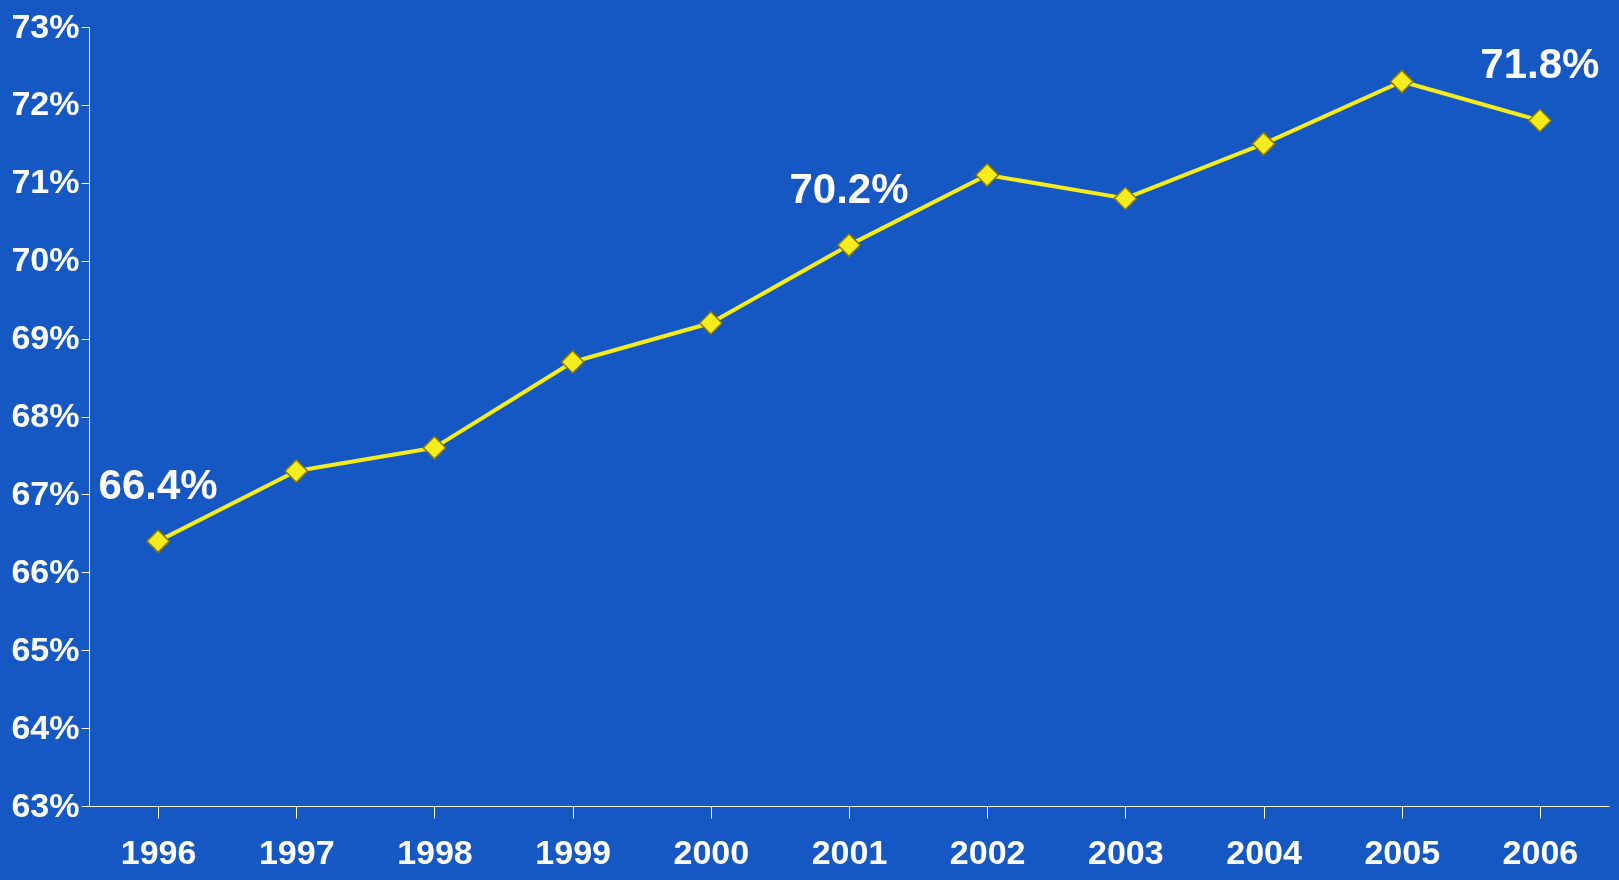  I want to click on data-label: 71.8%, so click(1540, 64).